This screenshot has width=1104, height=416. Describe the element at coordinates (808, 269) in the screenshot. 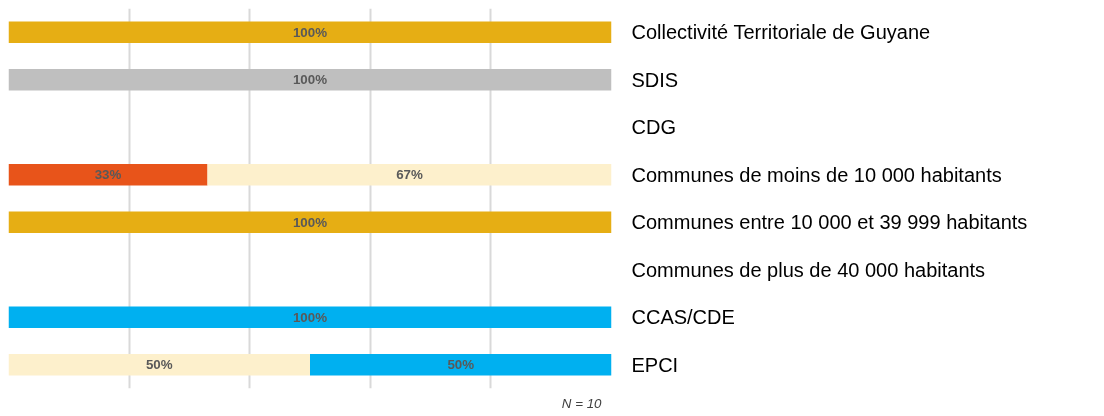

I see `y-tick-label: Communes de plus de 40 000 habitants` at that location.